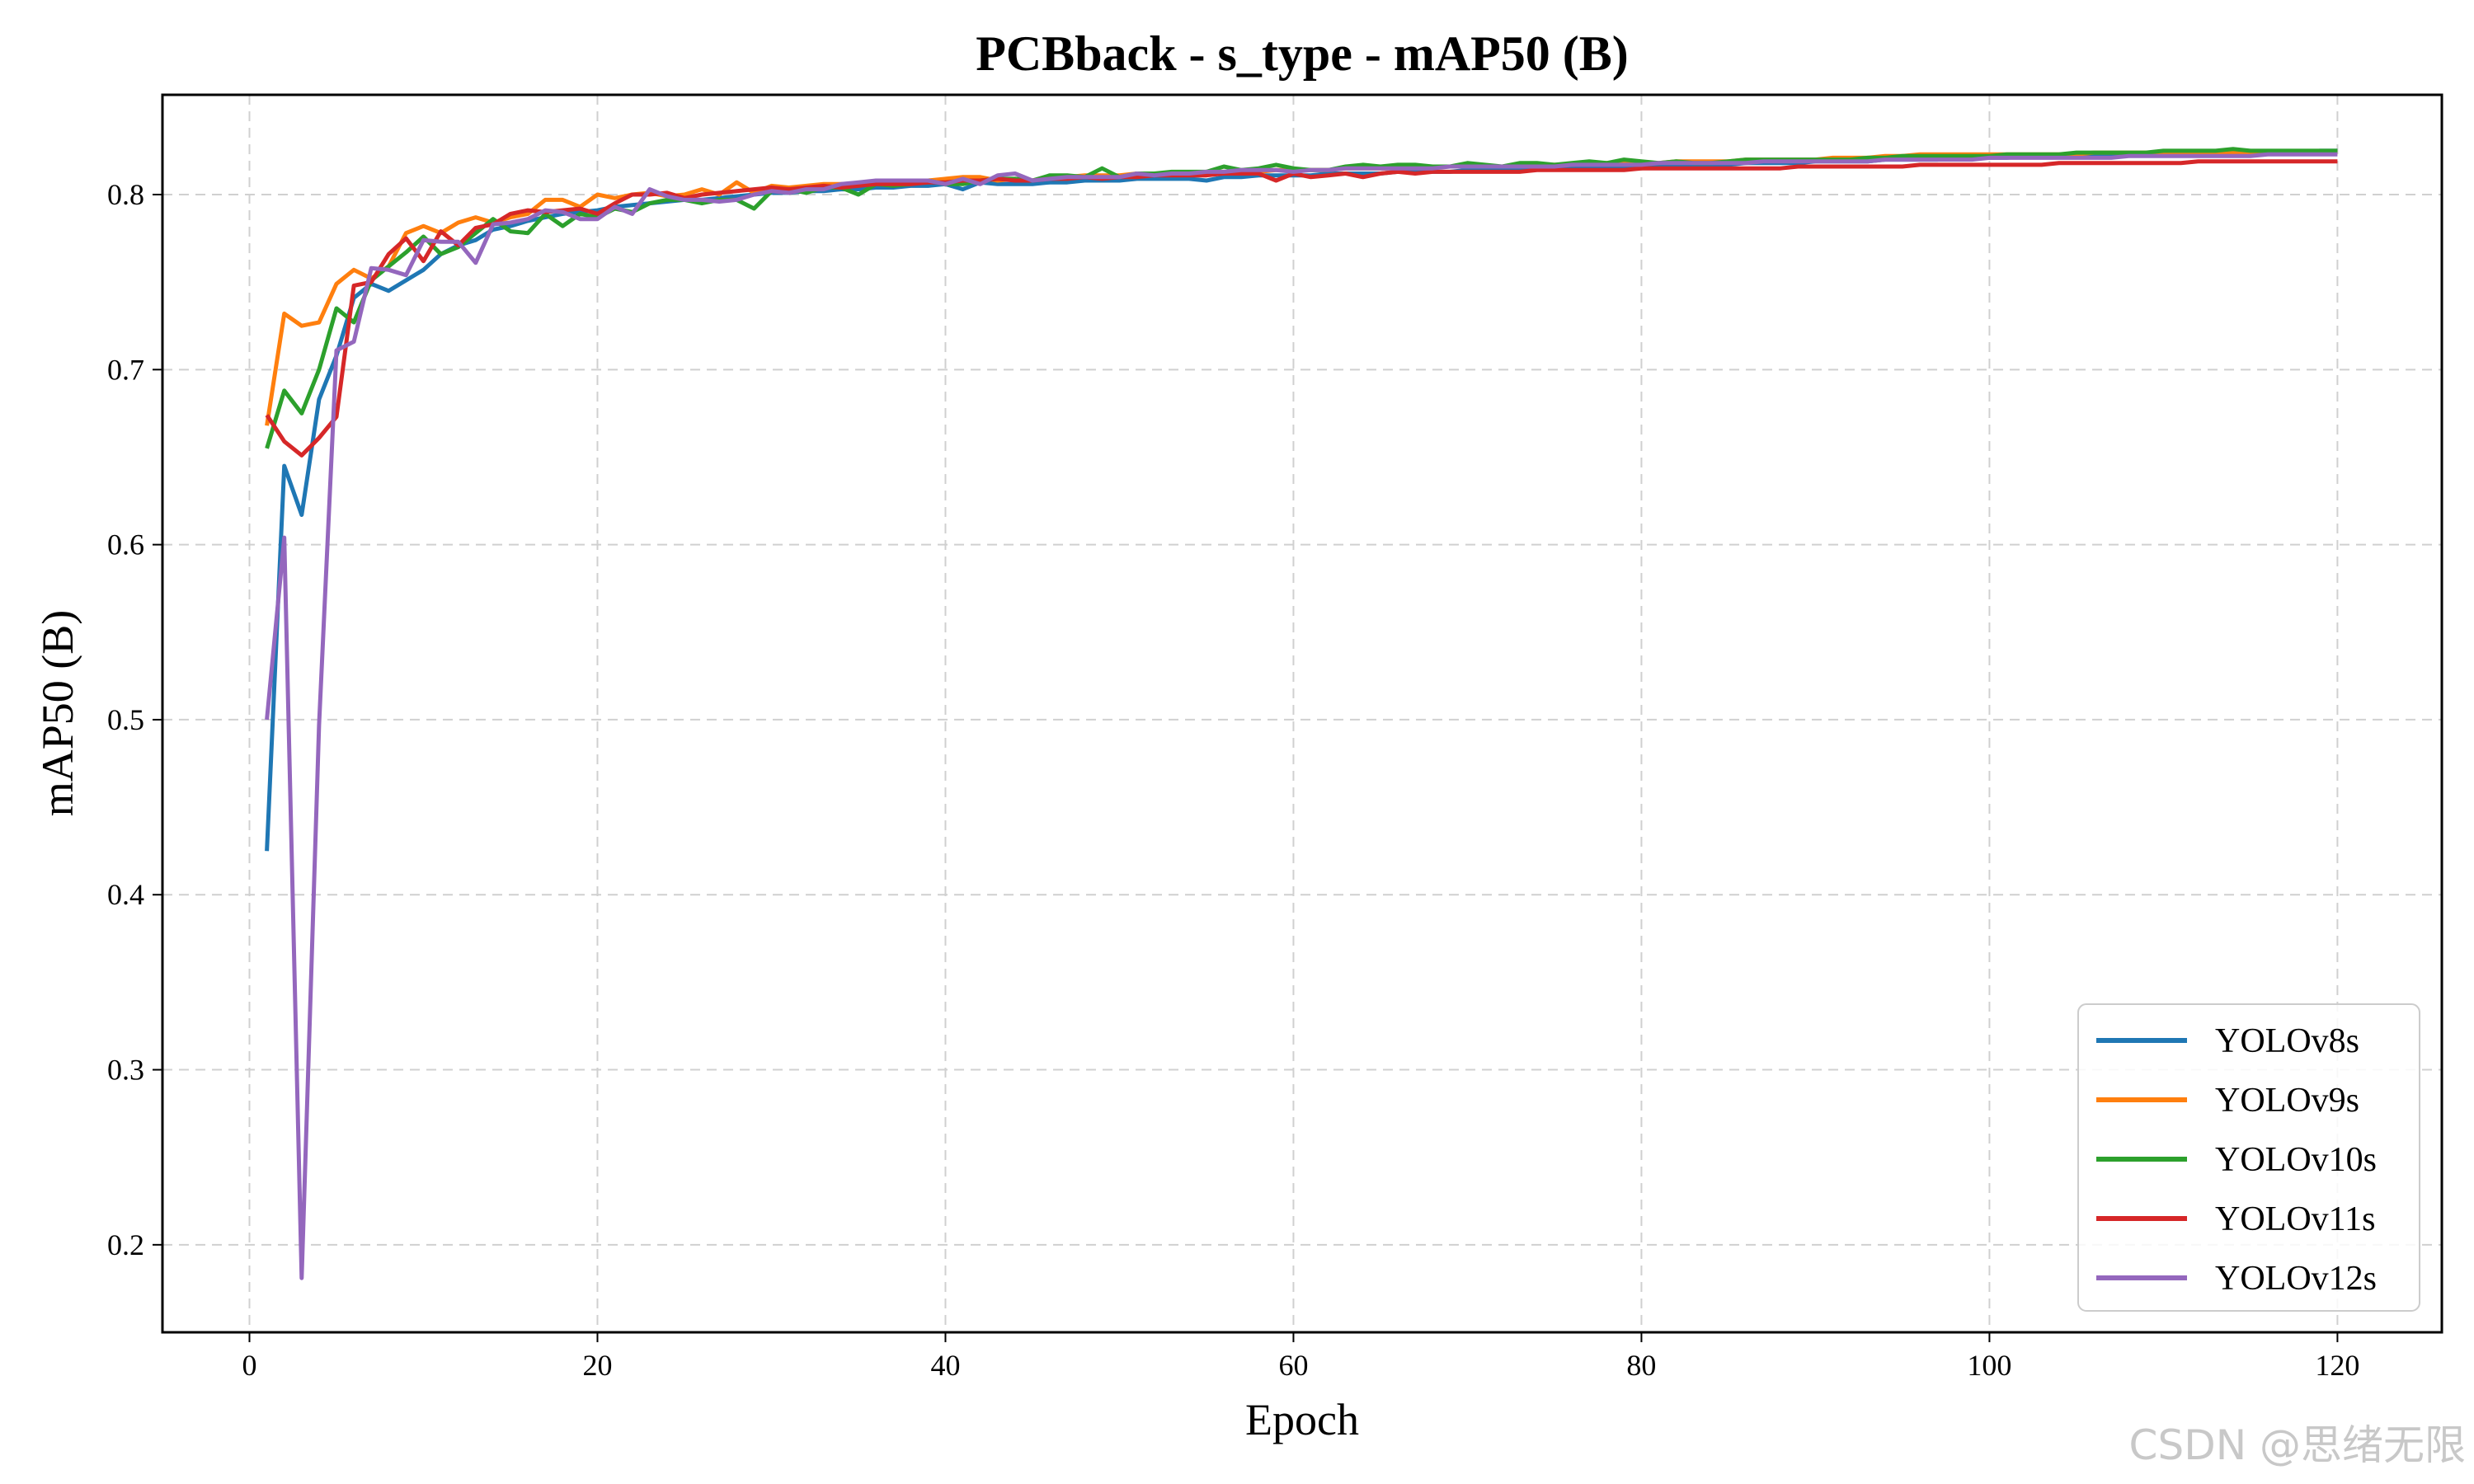 The image size is (2474, 1484). I want to click on y-axis-ticks: 0.2 0.3 0.4 0.5 0.6 0.7 0.8, so click(134, 719).